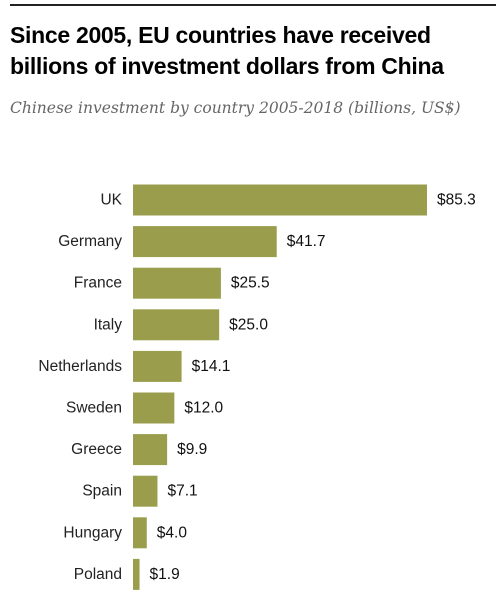 Image resolution: width=502 pixels, height=600 pixels. What do you see at coordinates (250, 283) in the screenshot?
I see `value-label-france: $25.5` at bounding box center [250, 283].